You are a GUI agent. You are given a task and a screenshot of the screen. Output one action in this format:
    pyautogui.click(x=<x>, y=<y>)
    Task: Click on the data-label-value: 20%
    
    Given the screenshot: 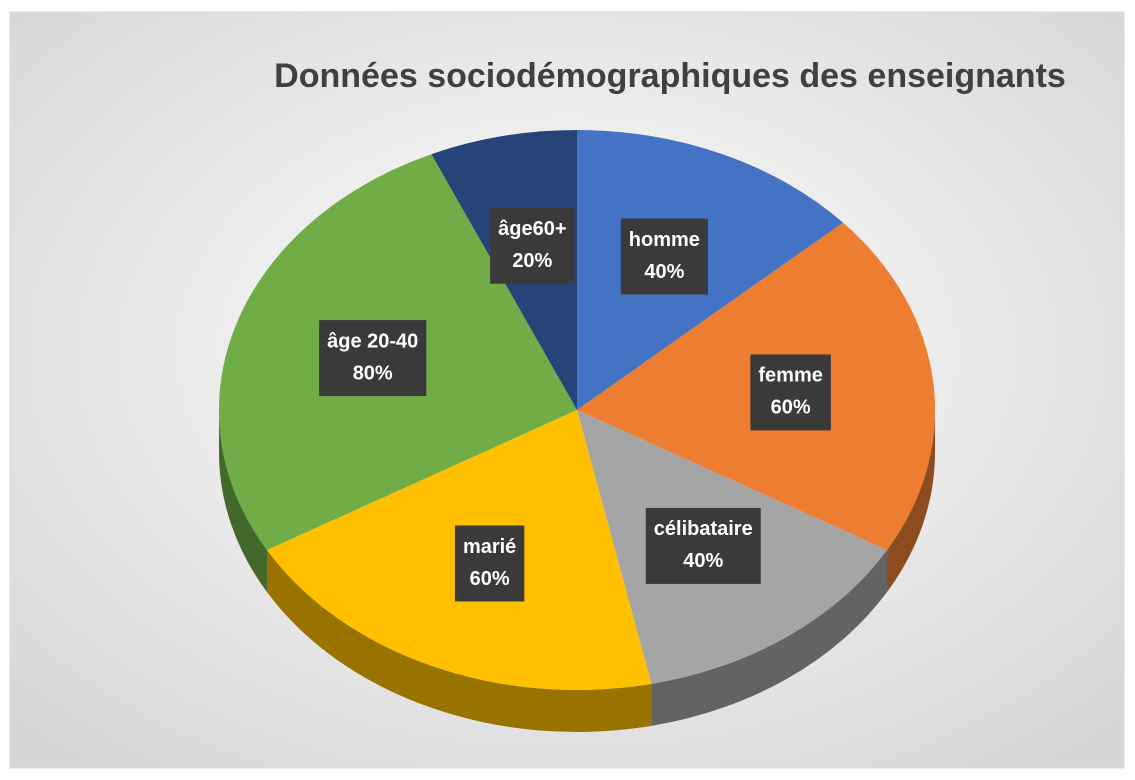 What is the action you would take?
    pyautogui.click(x=532, y=261)
    